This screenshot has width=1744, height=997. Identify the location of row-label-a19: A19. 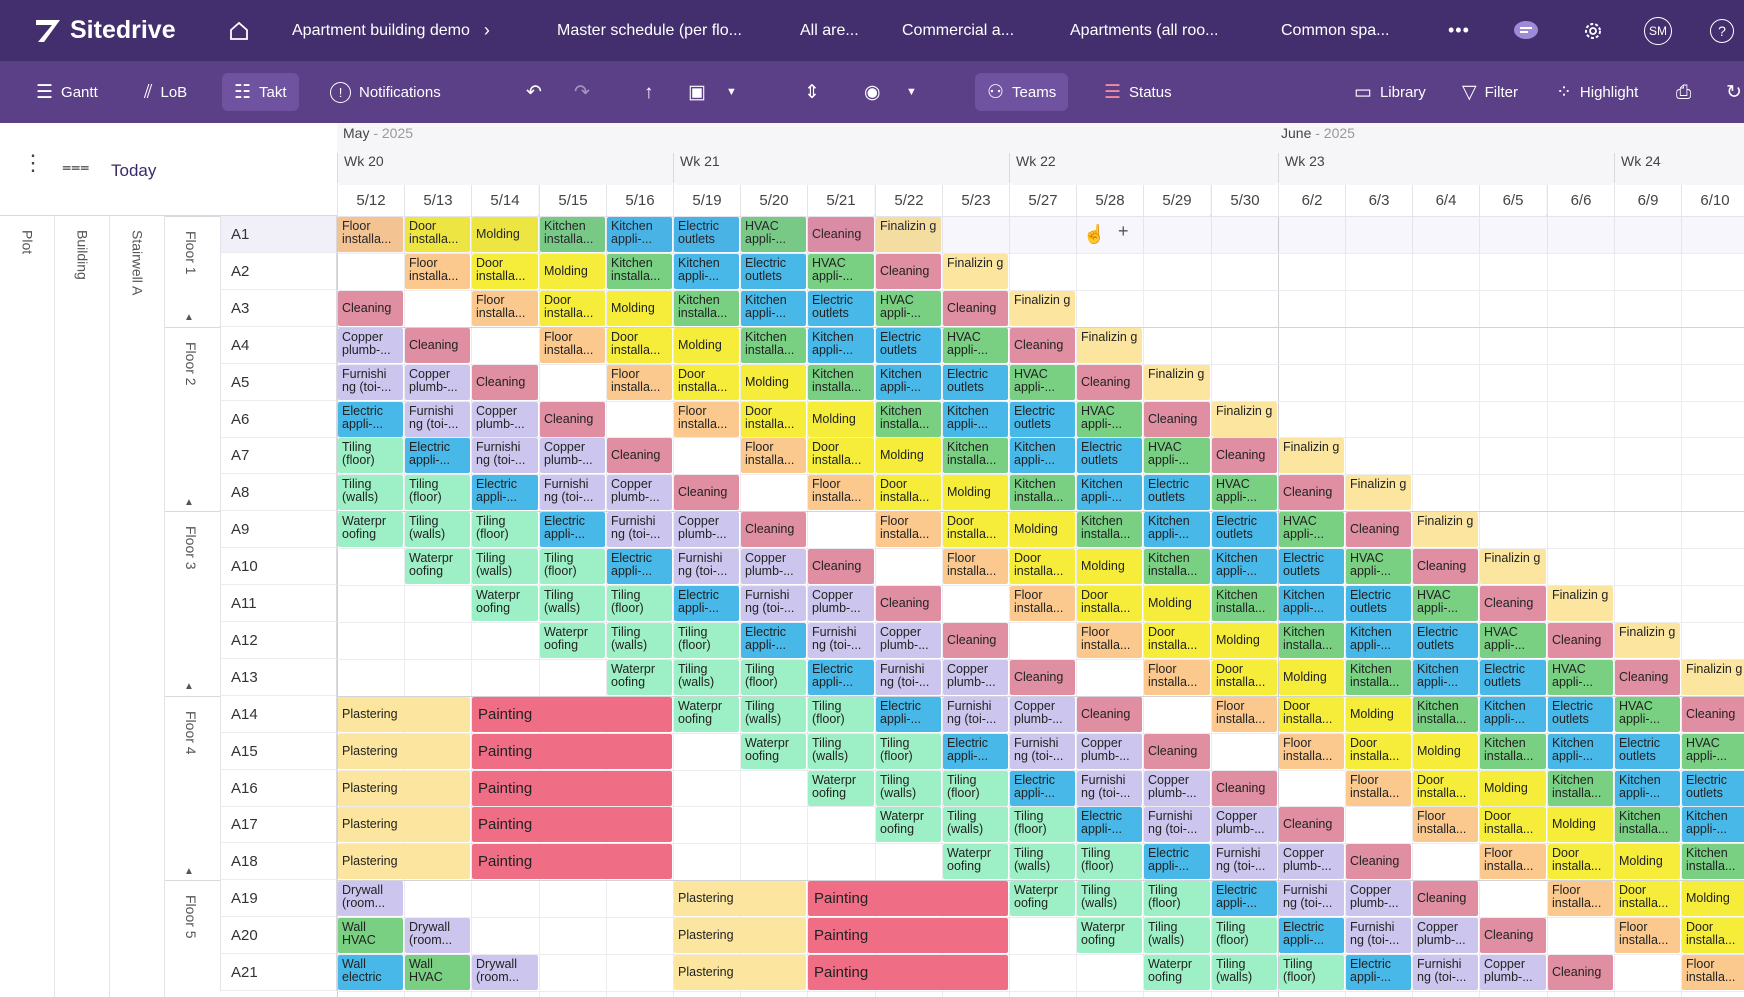
(279, 898).